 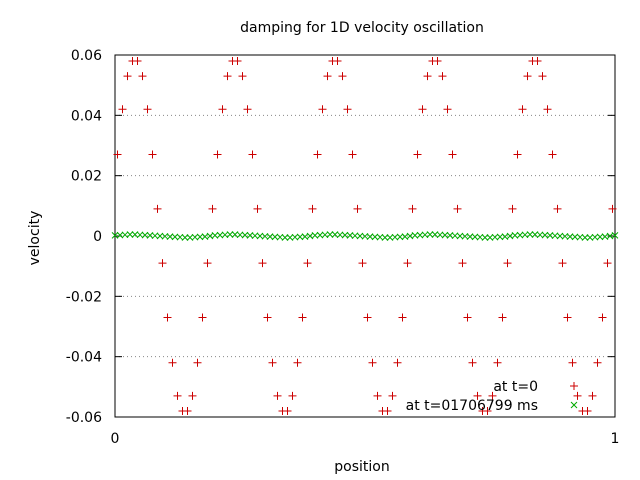 What do you see at coordinates (86, 116) in the screenshot?
I see `y-tick-label: 0.04` at bounding box center [86, 116].